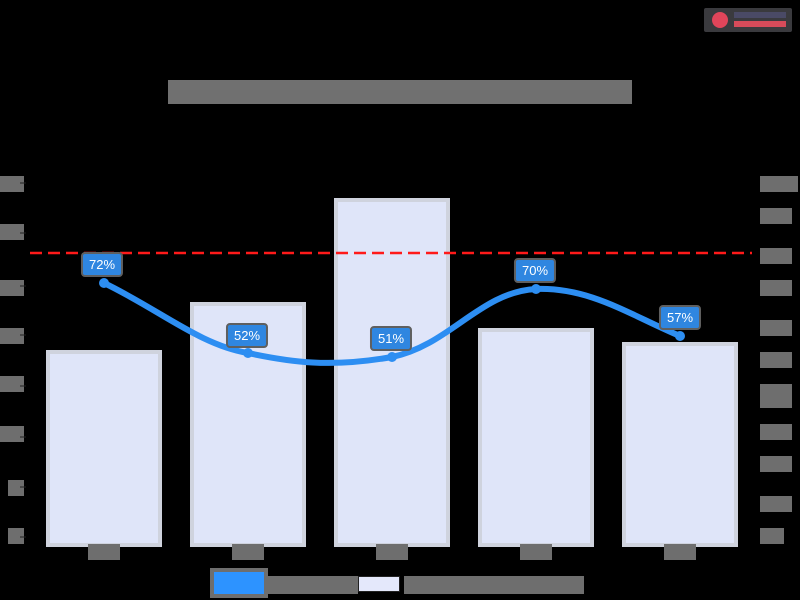  Describe the element at coordinates (102, 264) in the screenshot. I see `data-label: 72%` at that location.